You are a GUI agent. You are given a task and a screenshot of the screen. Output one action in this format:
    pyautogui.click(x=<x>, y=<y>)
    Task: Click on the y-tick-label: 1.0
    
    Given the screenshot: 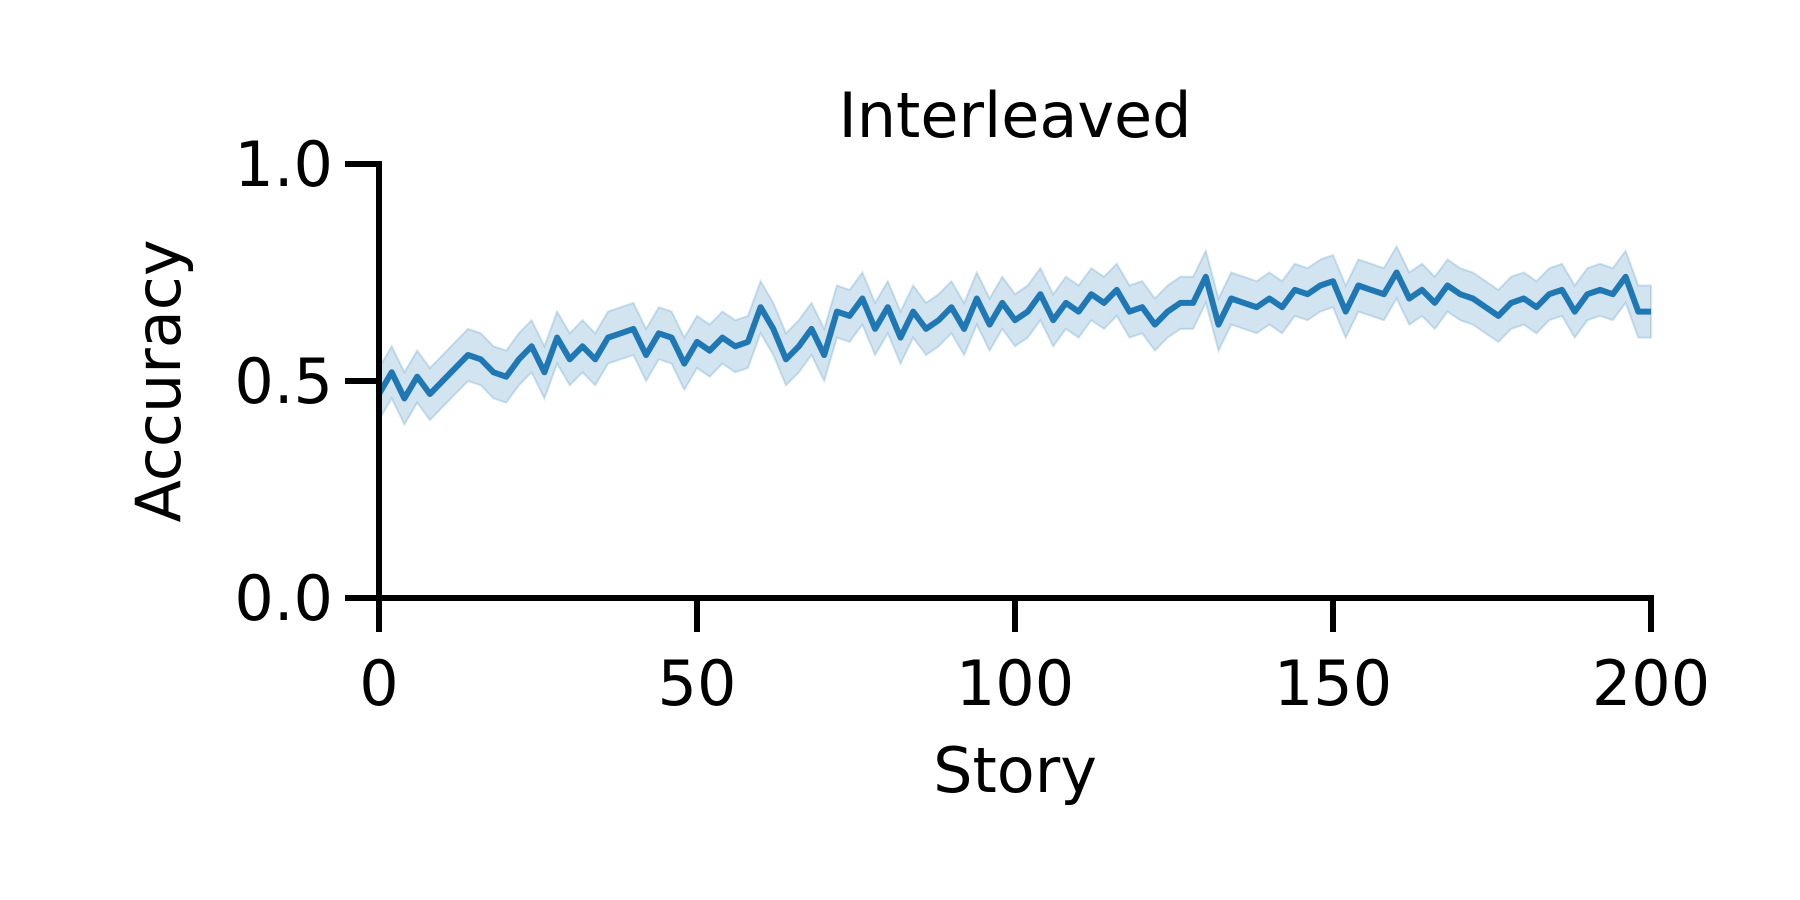 What is the action you would take?
    pyautogui.click(x=283, y=164)
    